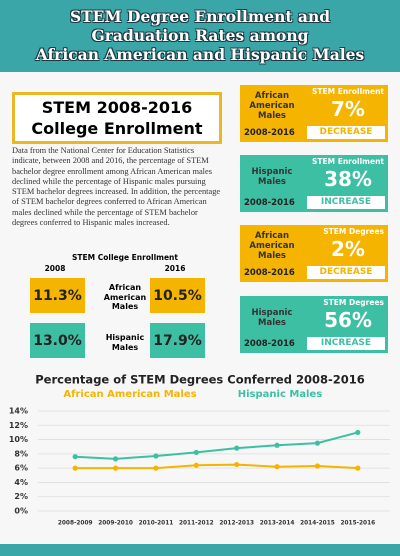 This screenshot has width=400, height=556. What do you see at coordinates (348, 179) in the screenshot?
I see `card-change: 38%` at bounding box center [348, 179].